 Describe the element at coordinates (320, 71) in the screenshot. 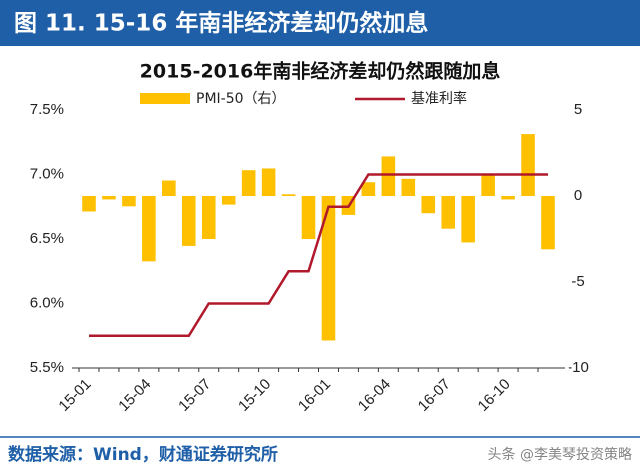

I see `chart-title: 2015-2016年南非经济差却仍然跟随加息` at that location.